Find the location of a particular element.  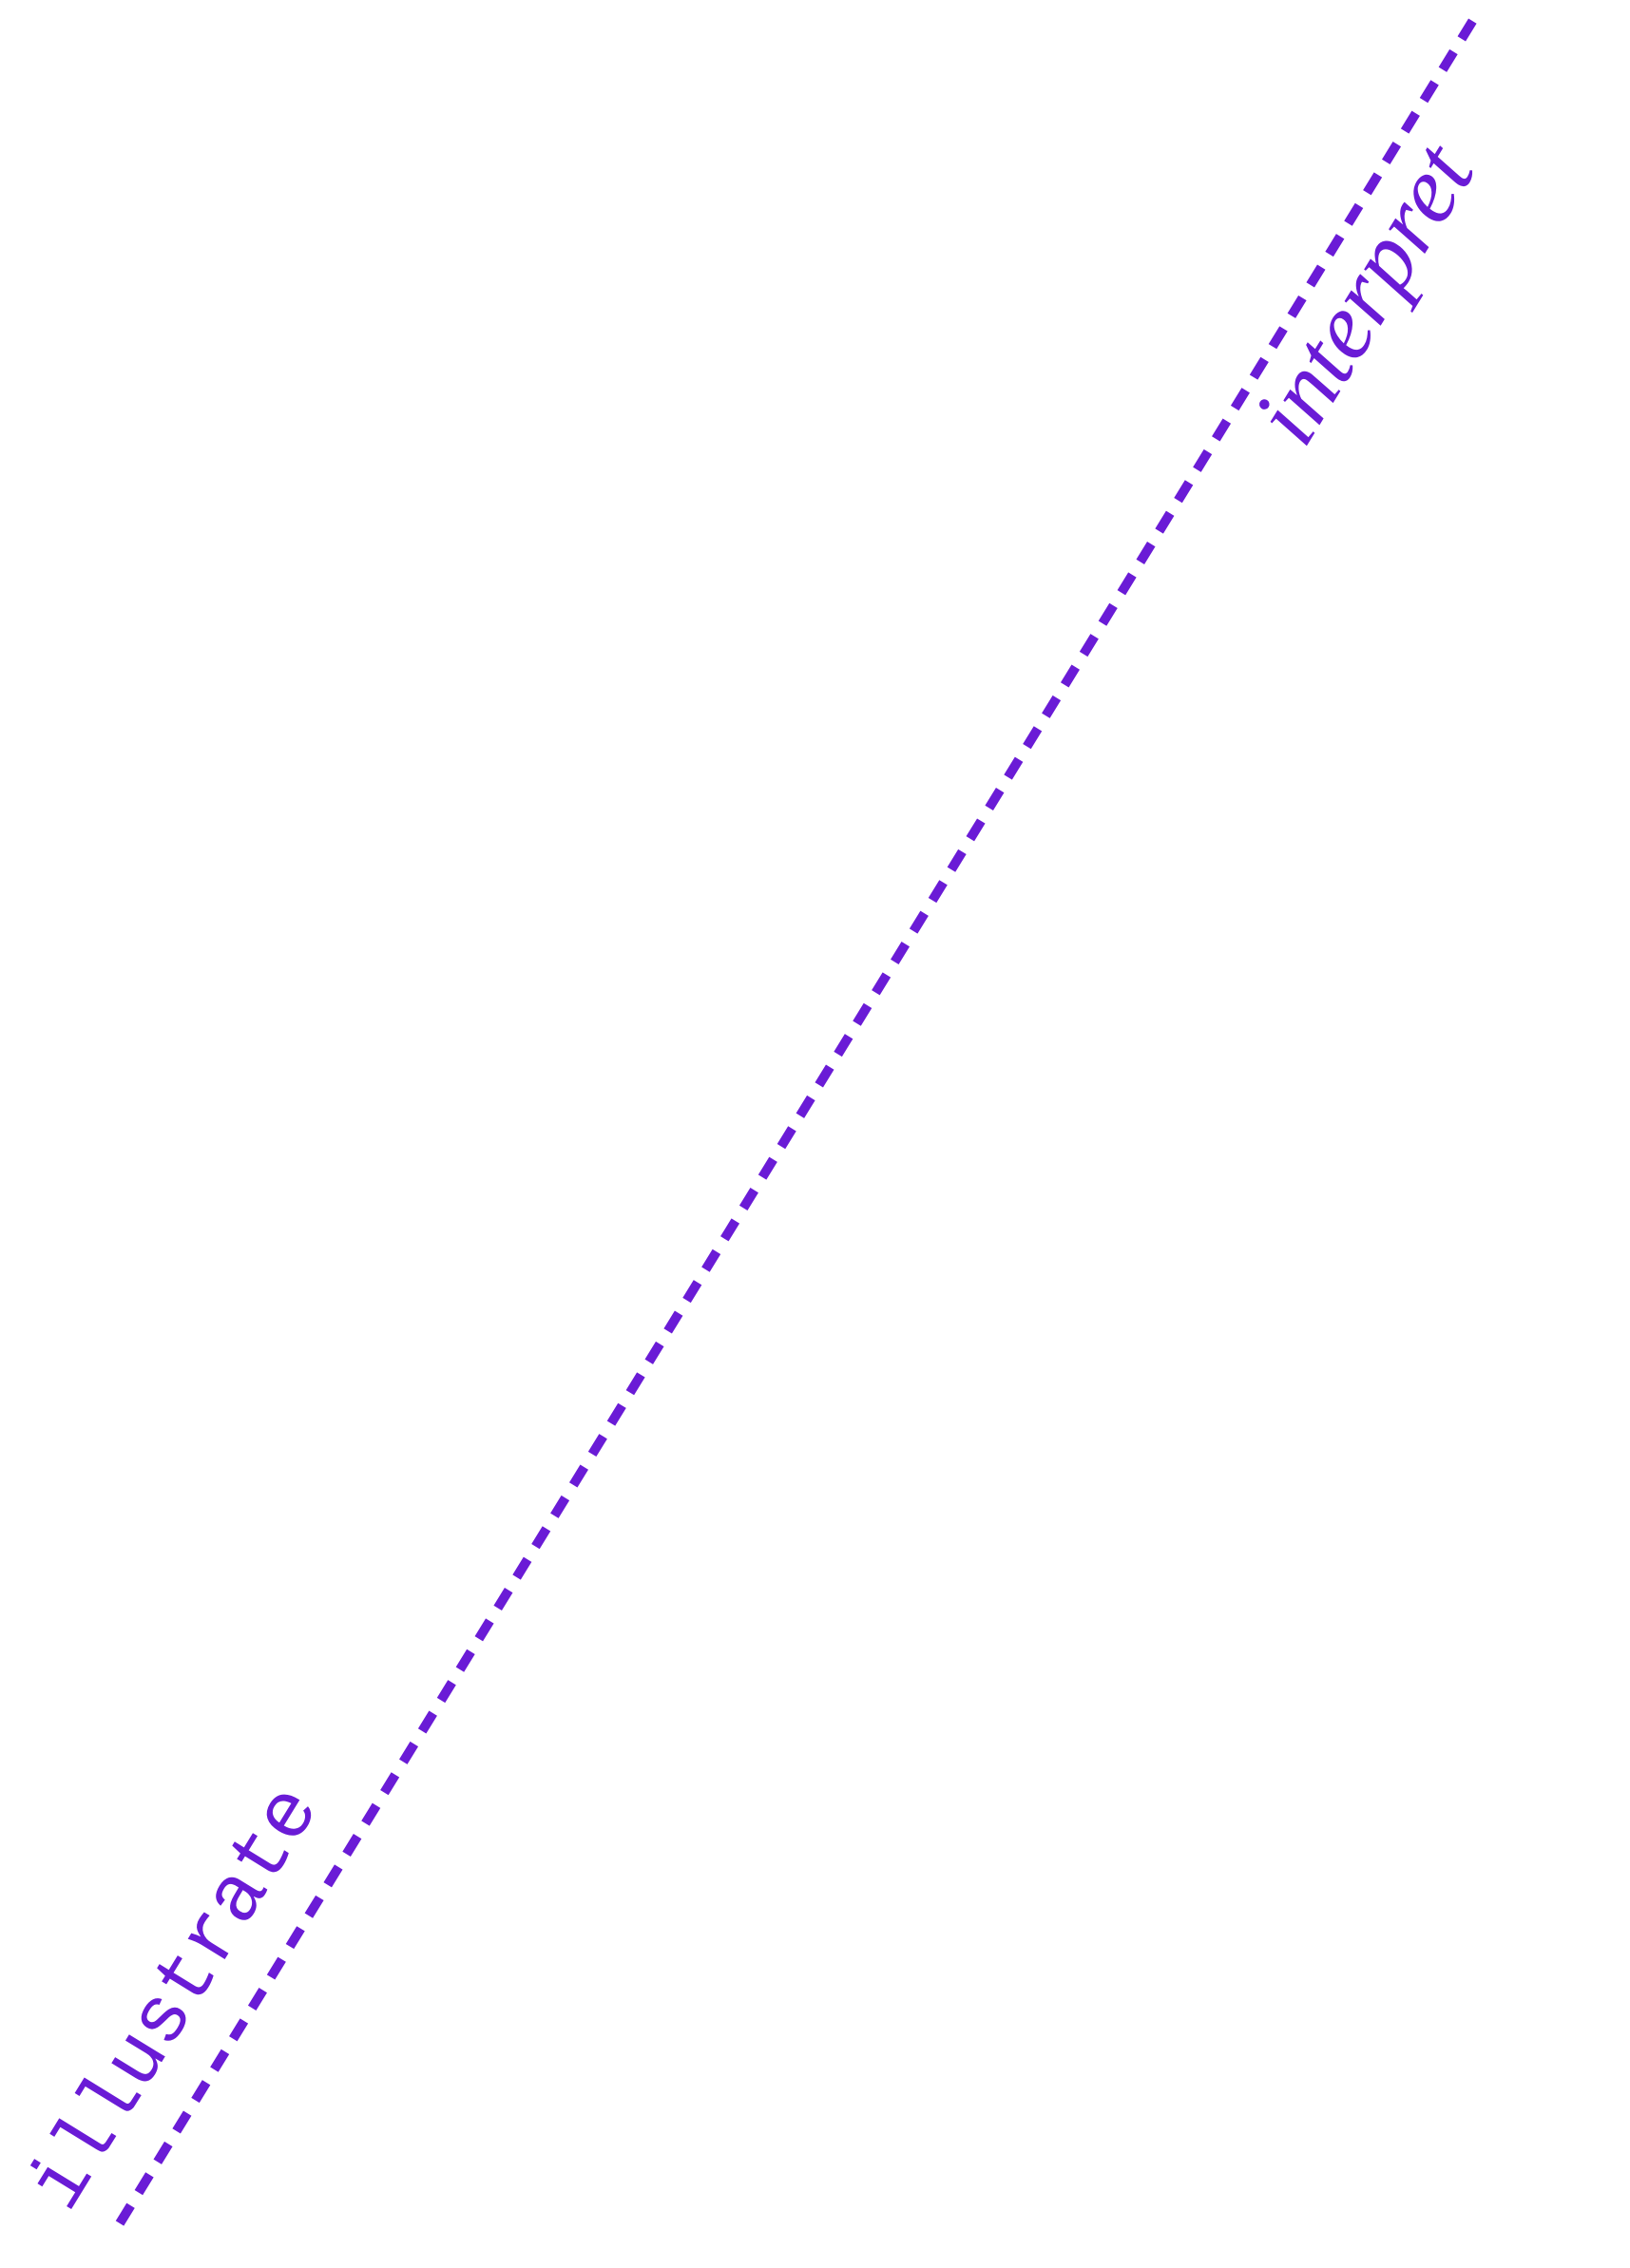

end-label: interpret is located at coordinates (1363, 292).